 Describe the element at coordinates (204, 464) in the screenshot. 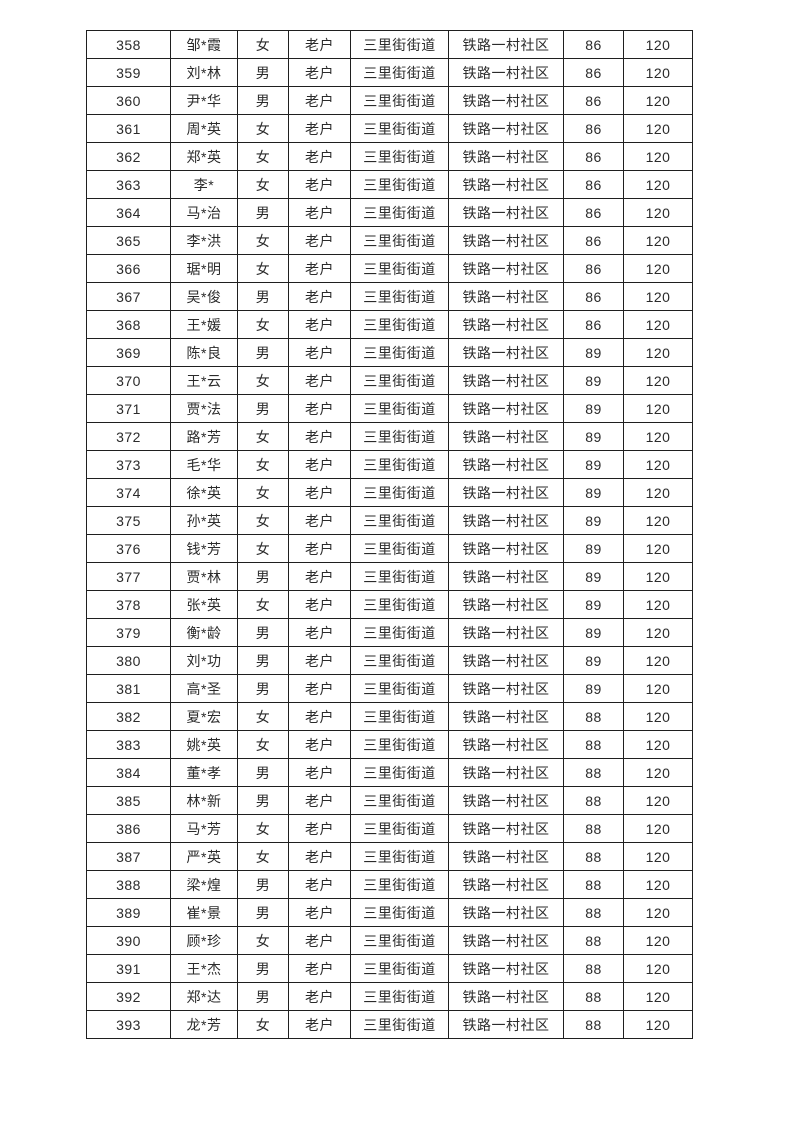

I see `cell-name: 毛*华` at that location.